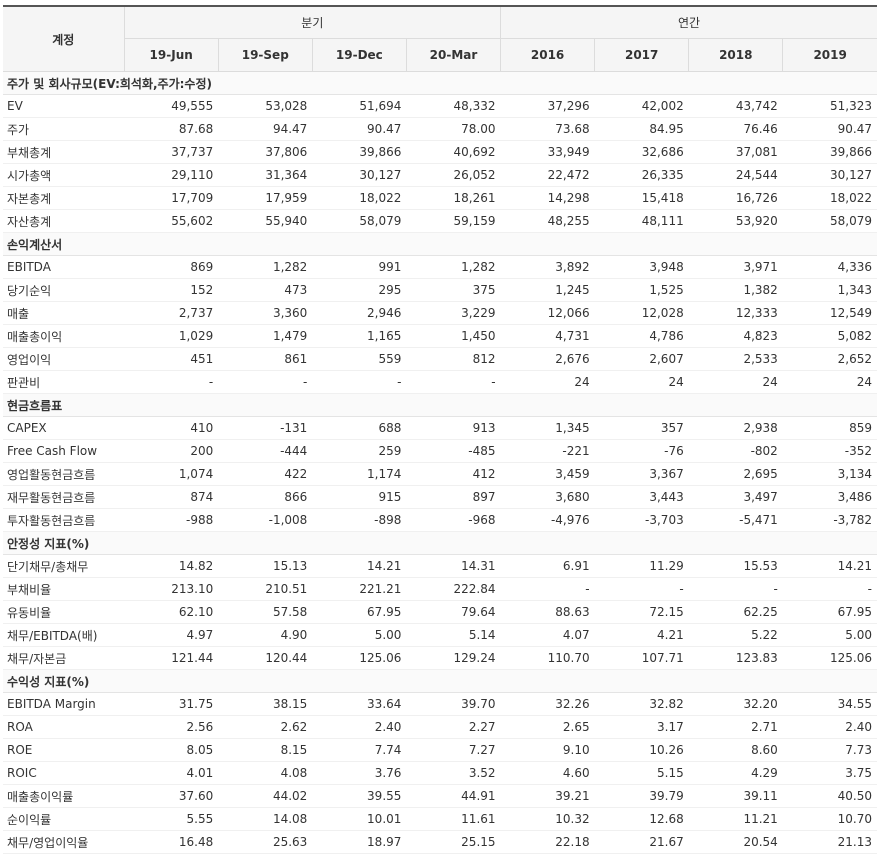 The width and height of the screenshot is (879, 854). Describe the element at coordinates (641, 175) in the screenshot. I see `value-cell: 26,335` at that location.